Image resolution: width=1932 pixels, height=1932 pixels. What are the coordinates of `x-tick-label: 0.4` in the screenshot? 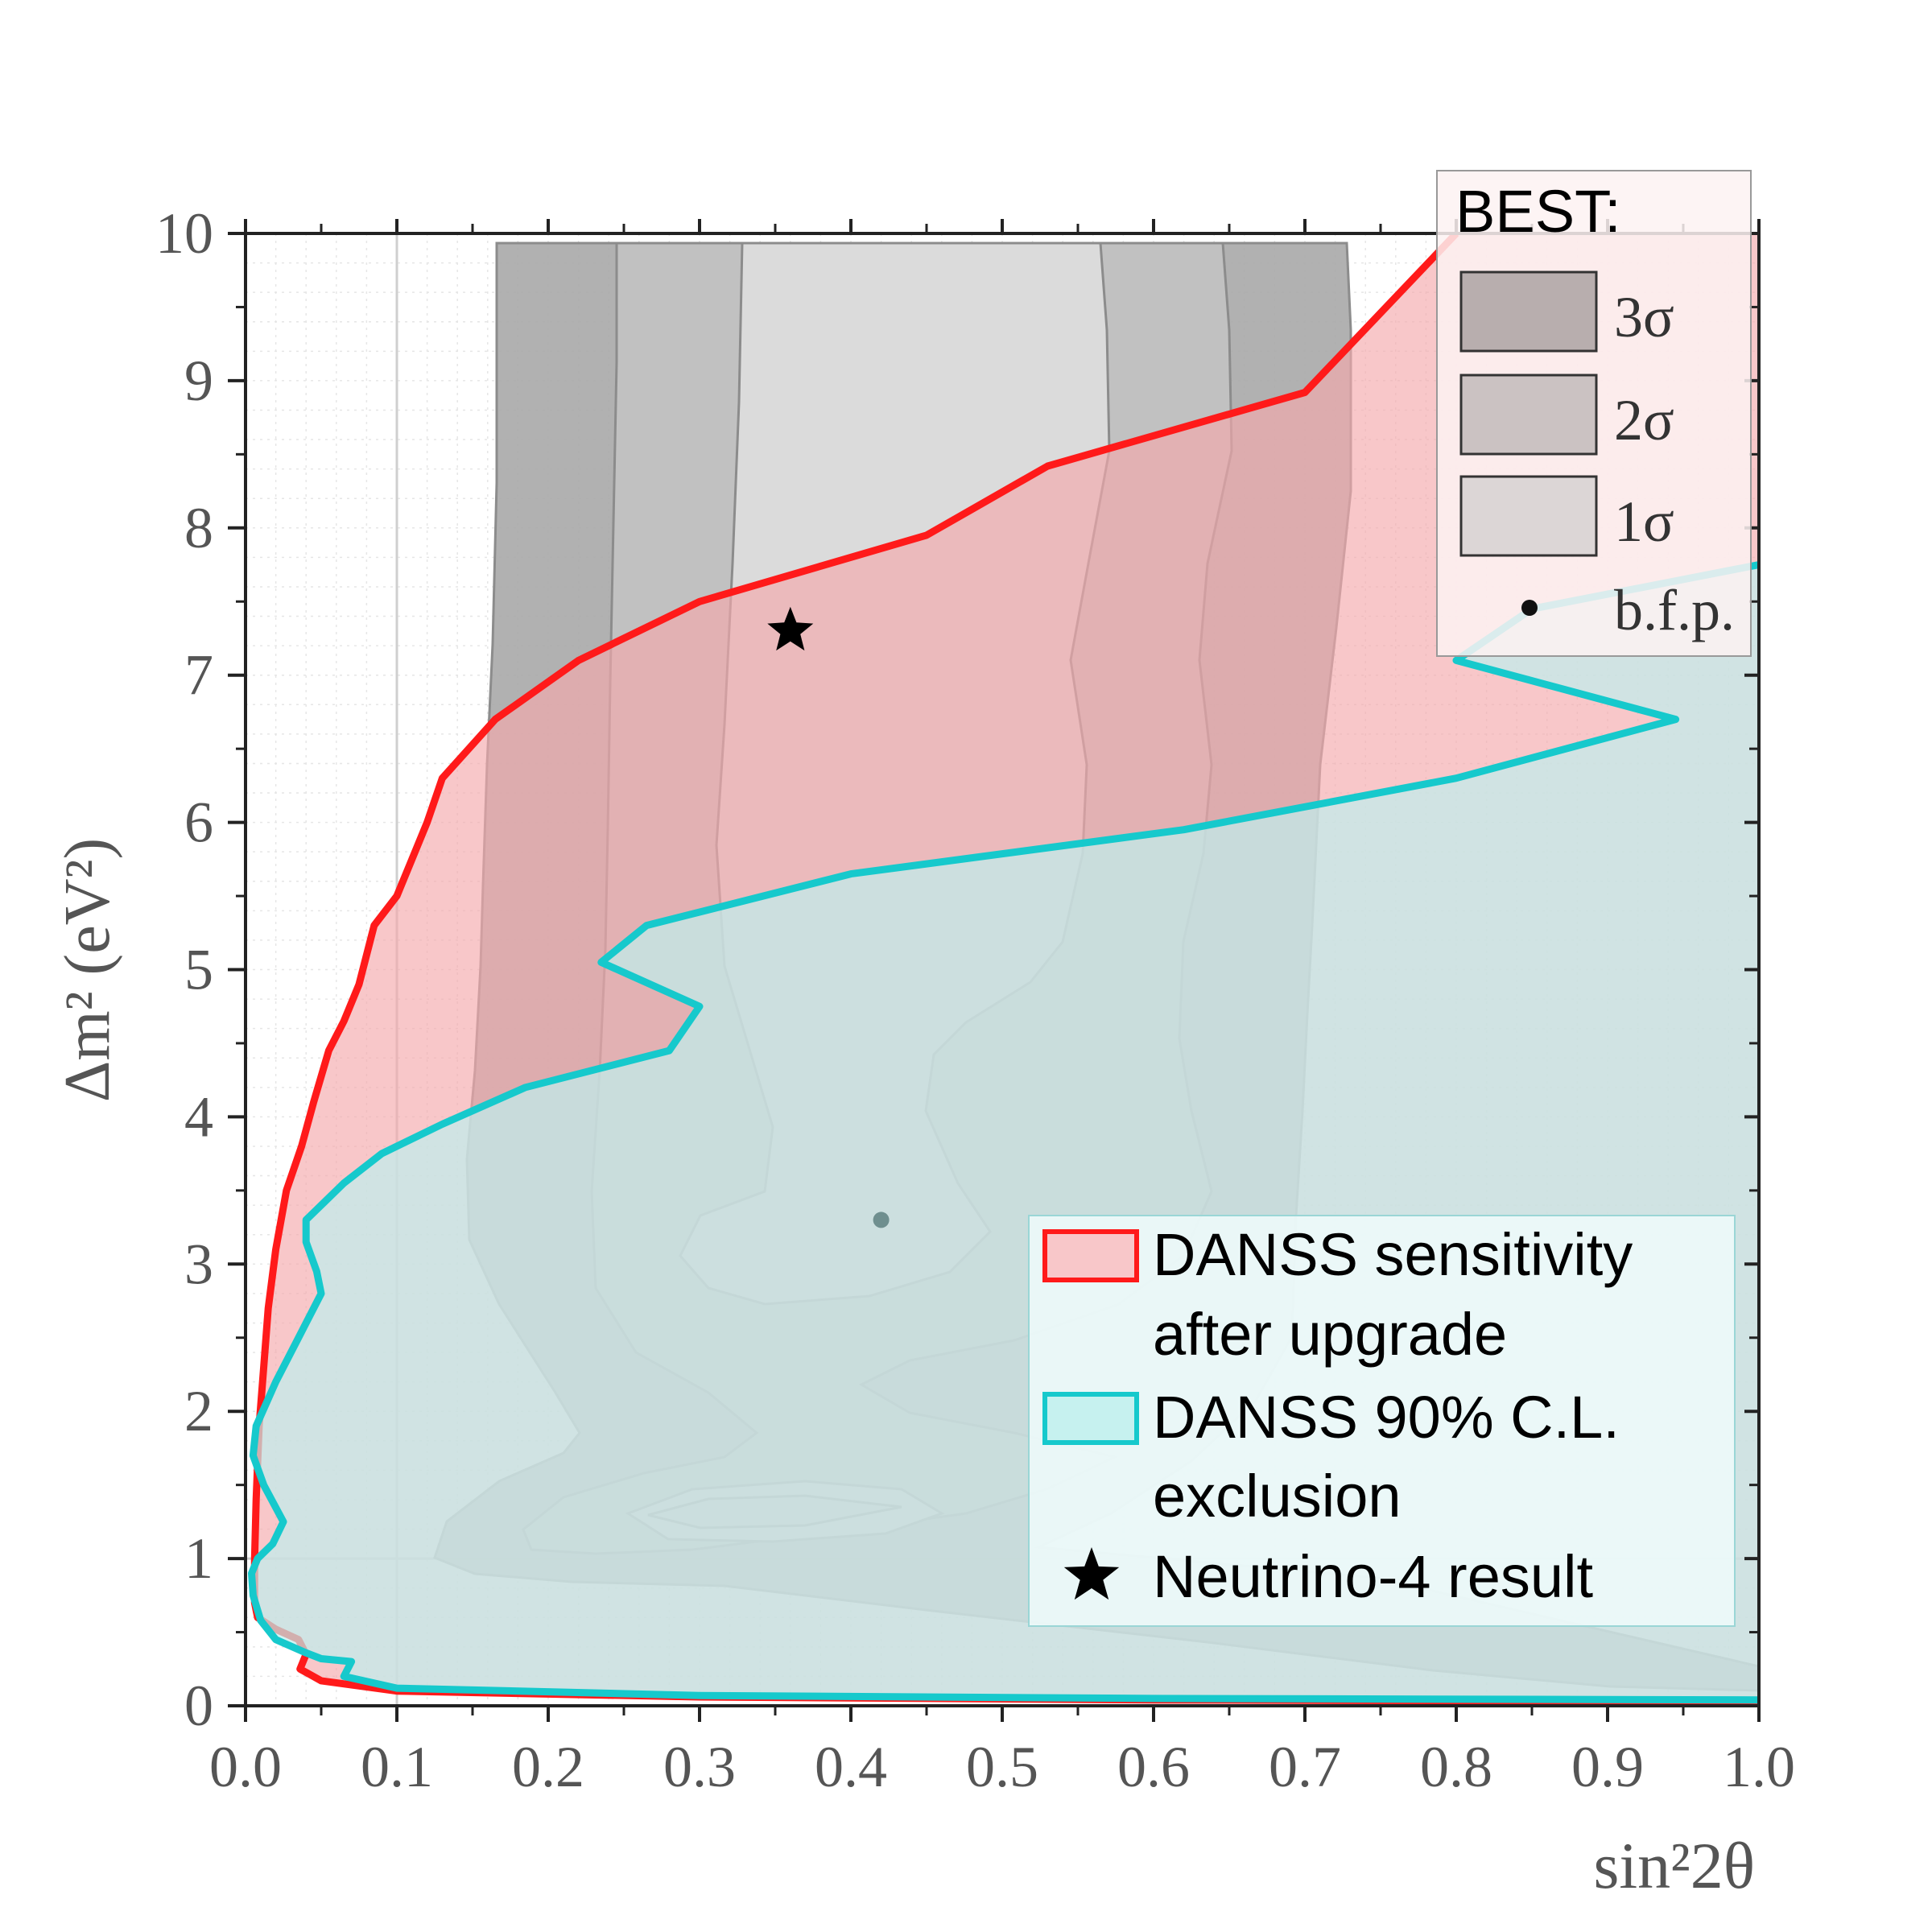 It's located at (851, 1767).